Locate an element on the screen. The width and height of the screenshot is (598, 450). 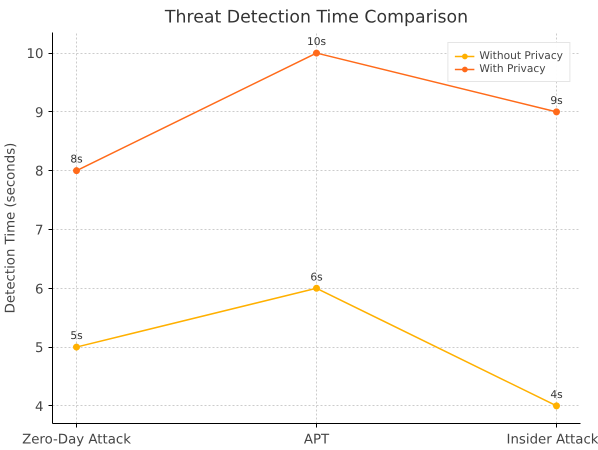
y-tick-label: 6 is located at coordinates (39, 290).